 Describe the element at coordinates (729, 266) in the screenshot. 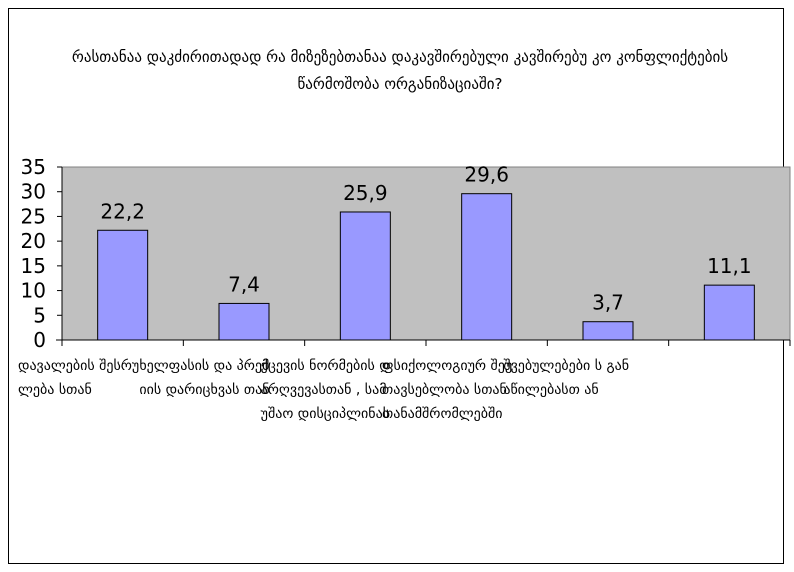

I see `data-label: 11,1` at that location.